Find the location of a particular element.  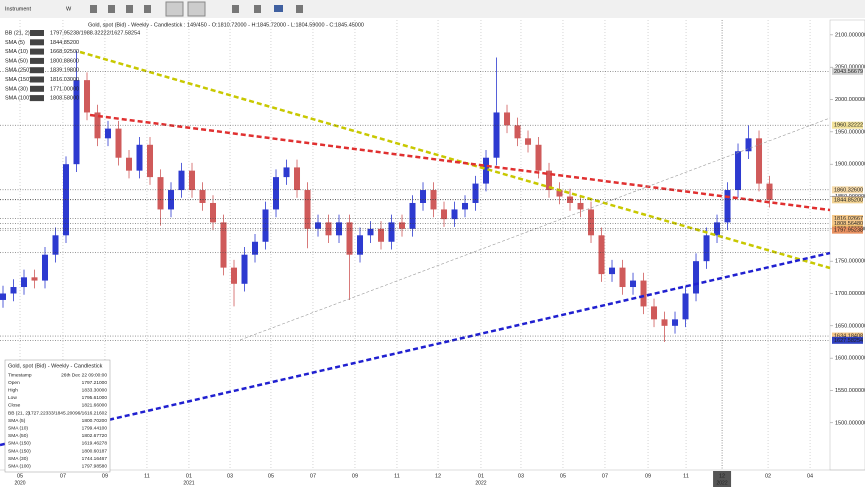

indicator-value: 1771.00000 is located at coordinates (64, 89).